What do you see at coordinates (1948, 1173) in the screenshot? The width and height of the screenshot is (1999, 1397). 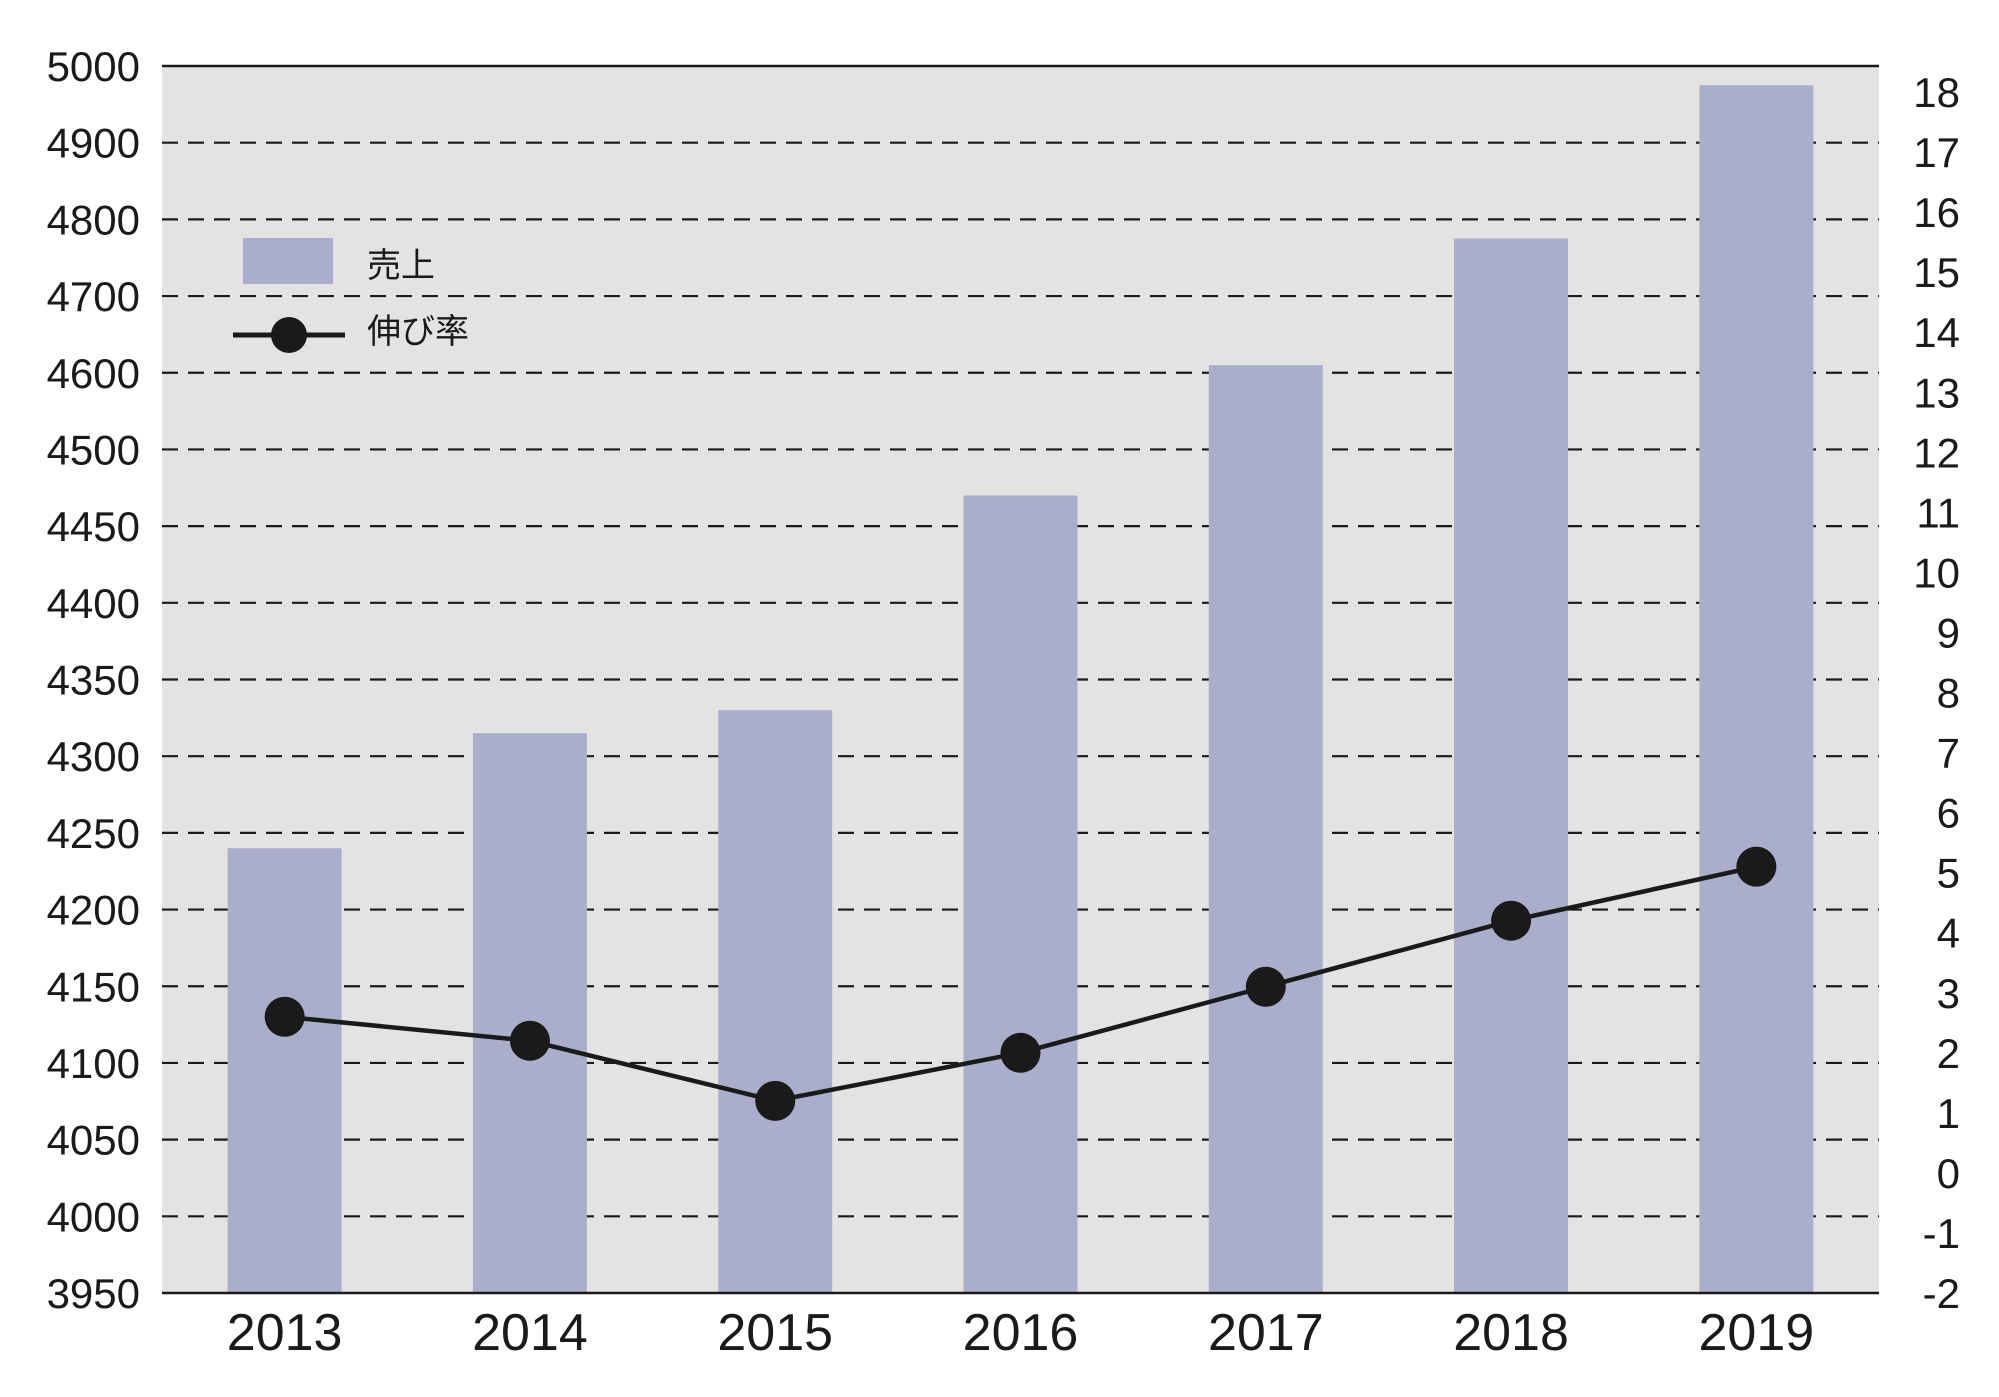 I see `right-tick-label: 0` at bounding box center [1948, 1173].